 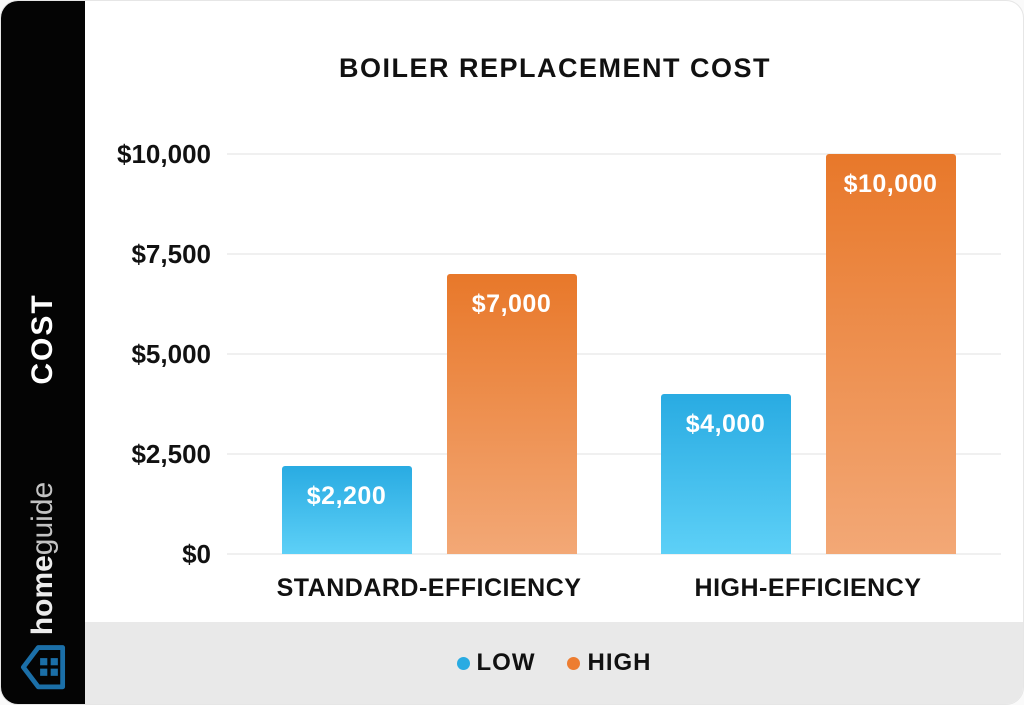 I want to click on legend-item-high: HIGH, so click(x=609, y=663).